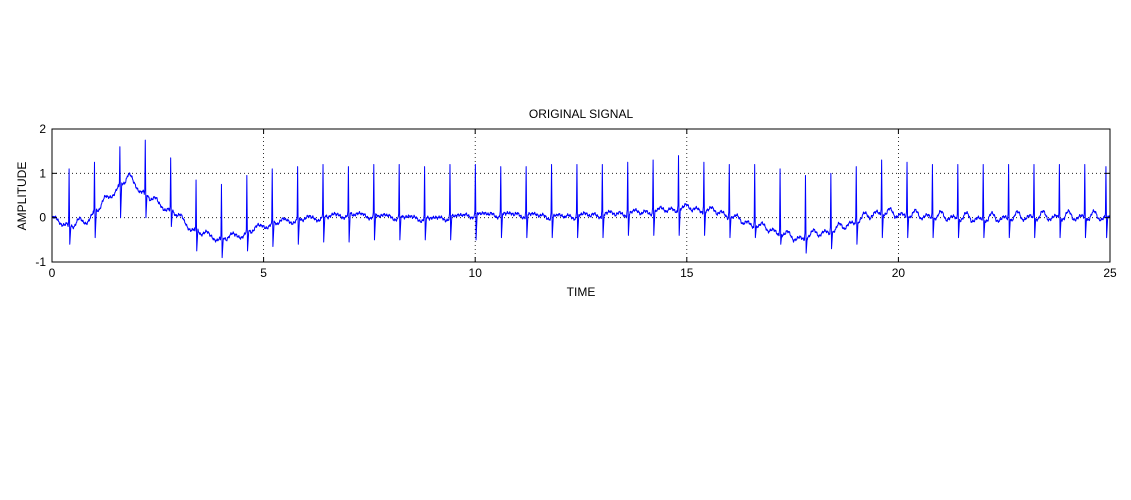  What do you see at coordinates (476, 273) in the screenshot?
I see `x-tick-label: 10` at bounding box center [476, 273].